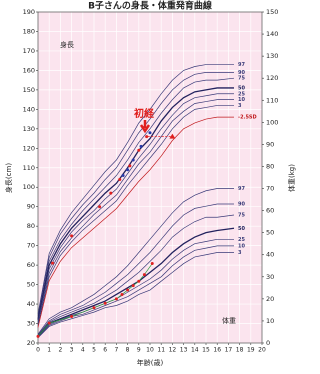  Describe the element at coordinates (31, 226) in the screenshot. I see `y-tick-label: 80` at that location.